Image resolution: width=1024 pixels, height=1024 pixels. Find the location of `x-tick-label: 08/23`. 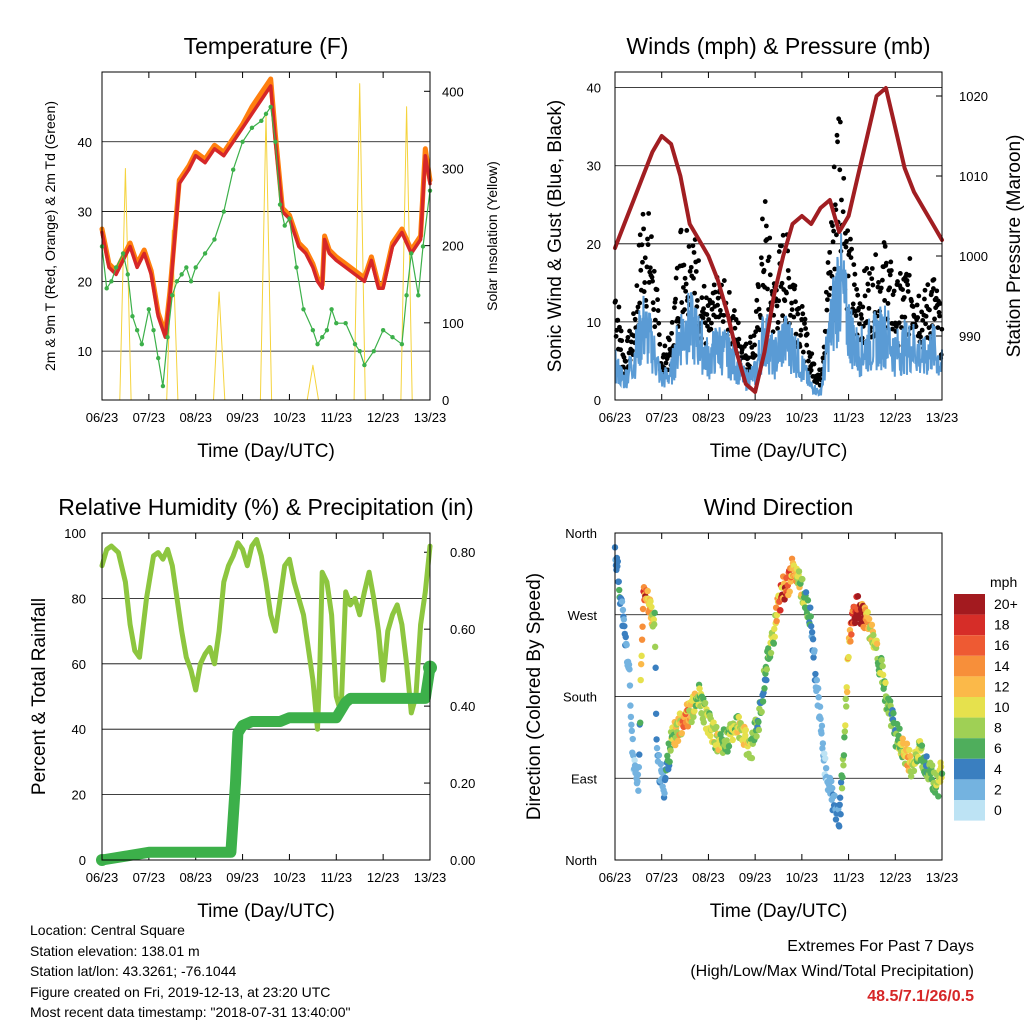

x-tick-label: 08/23 is located at coordinates (195, 877).